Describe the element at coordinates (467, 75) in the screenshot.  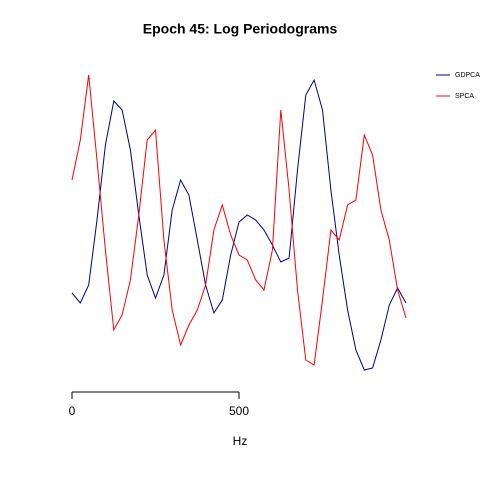
I see `legend-label: GDPCA` at that location.